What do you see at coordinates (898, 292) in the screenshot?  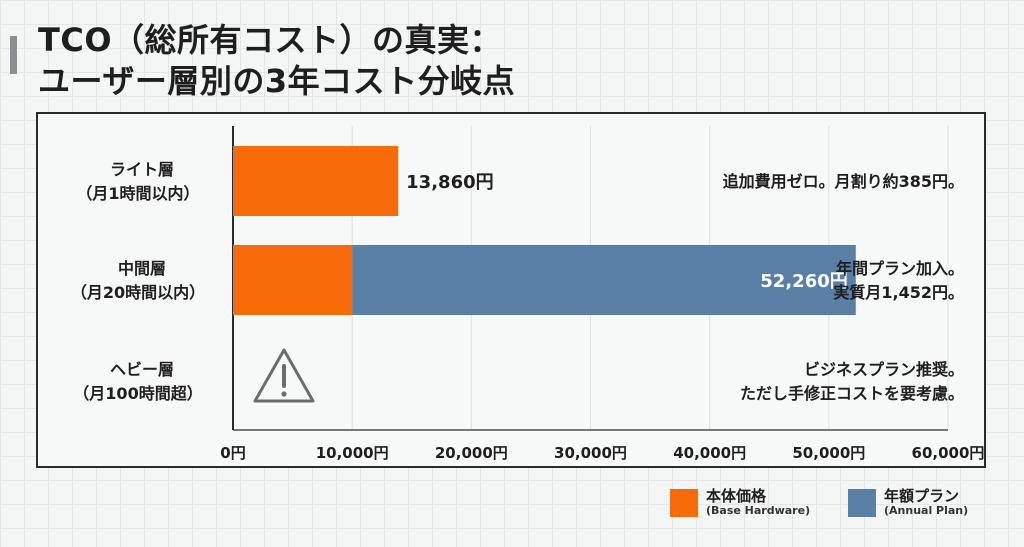 I see `annotation-text: 実質月1,452円。` at bounding box center [898, 292].